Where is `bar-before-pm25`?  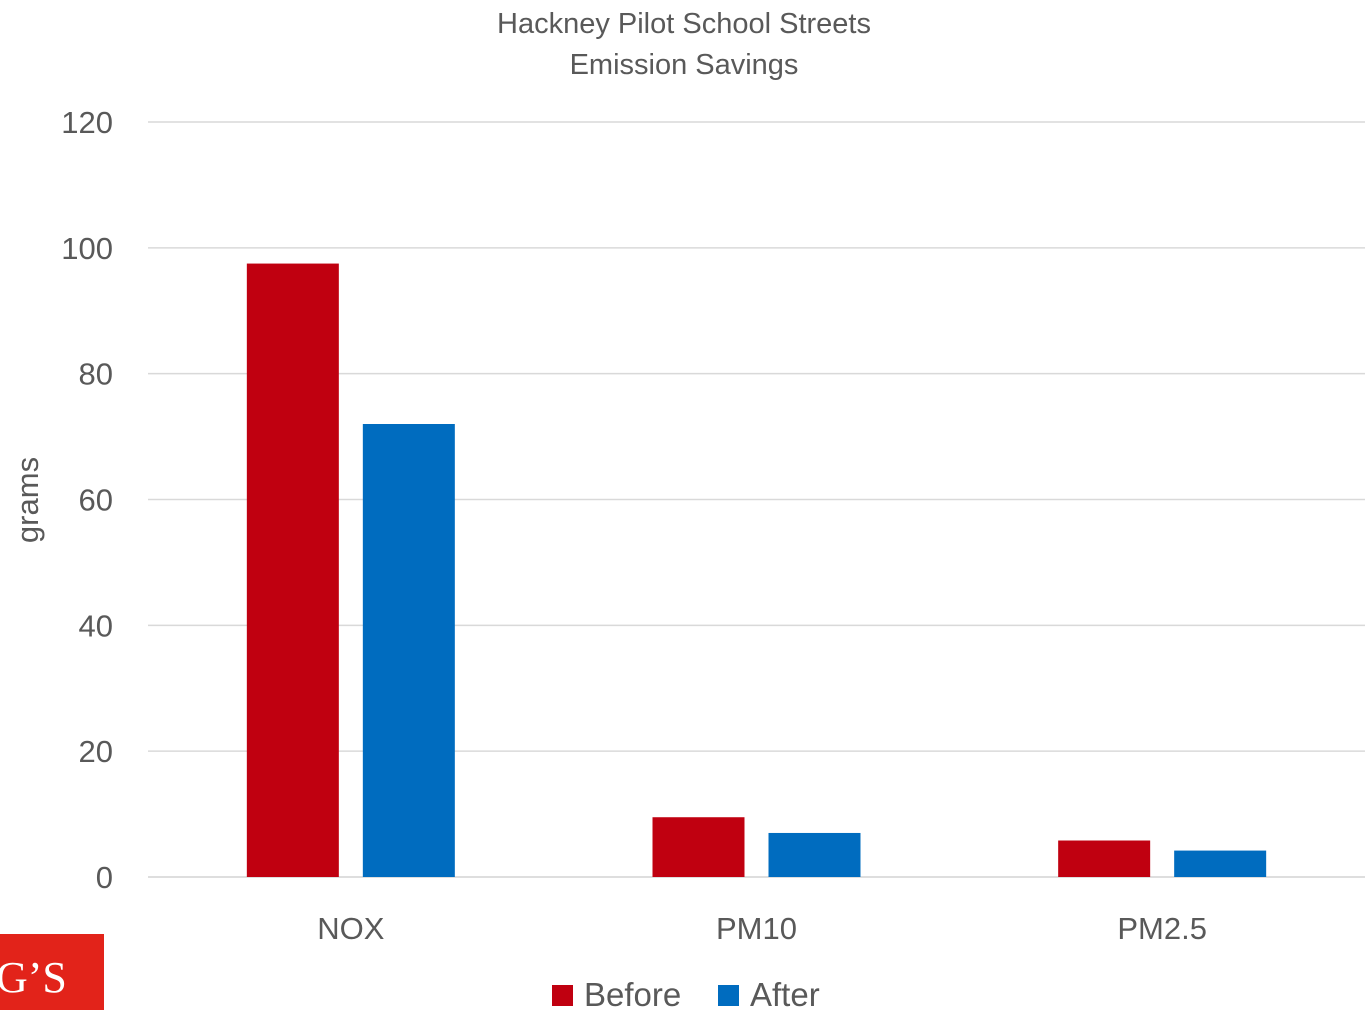
bar-before-pm25 is located at coordinates (1104, 858).